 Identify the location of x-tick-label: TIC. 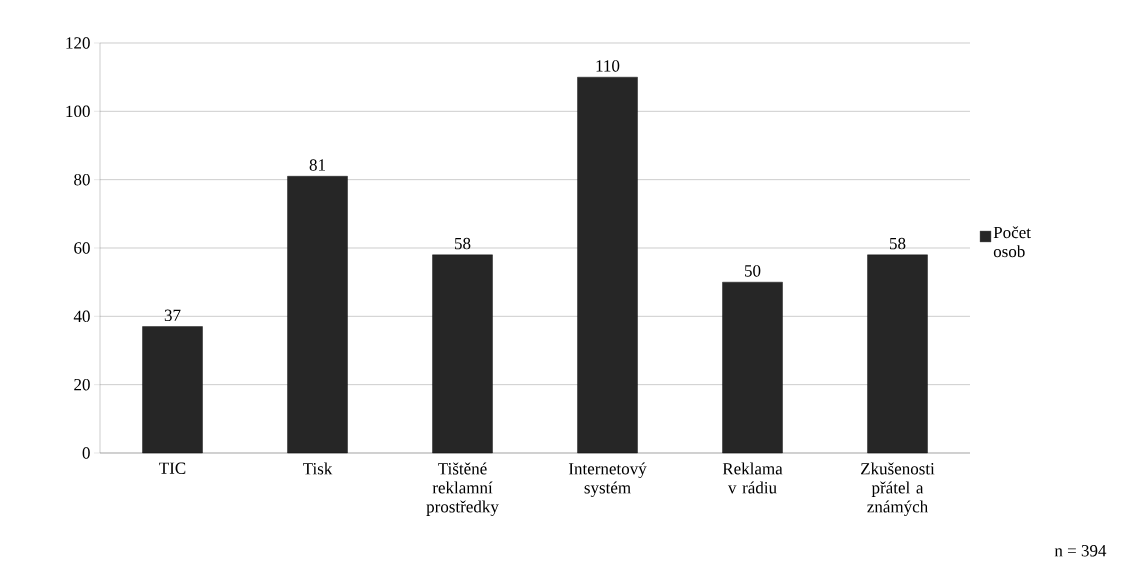
(172, 468).